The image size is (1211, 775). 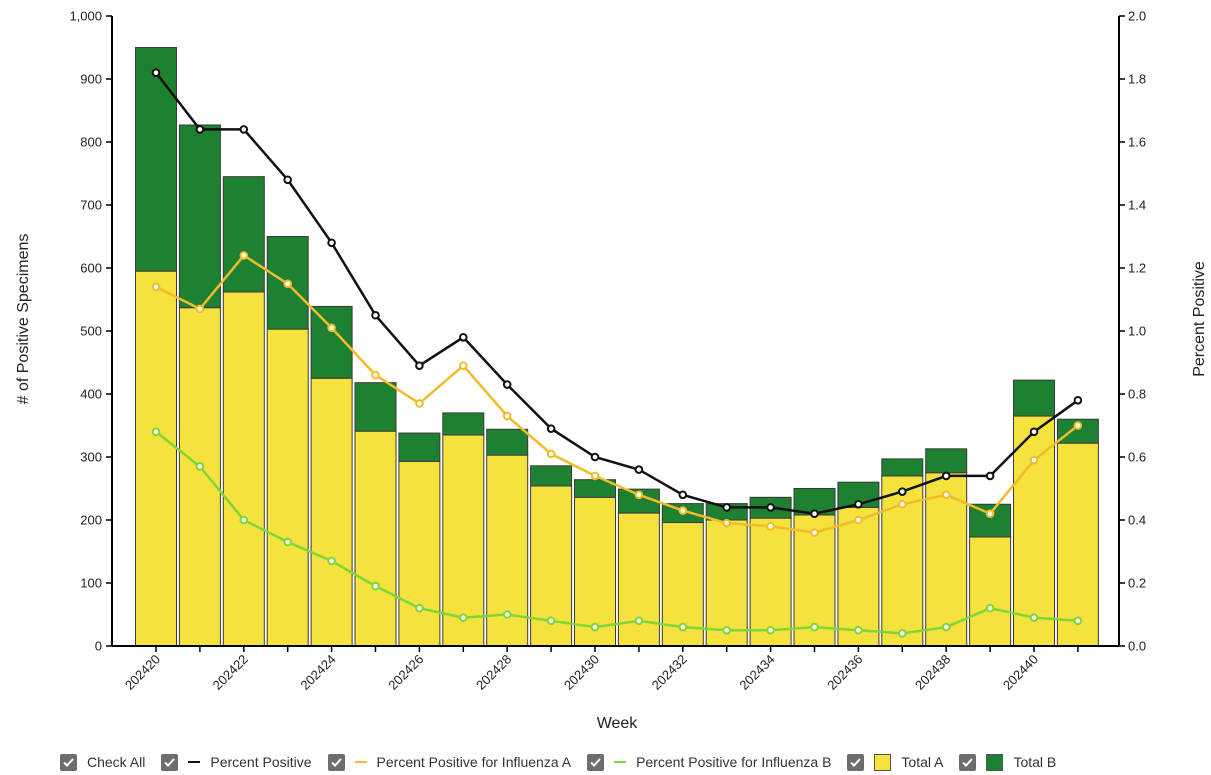 I want to click on legend-check-all-label: Check All, so click(x=116, y=762).